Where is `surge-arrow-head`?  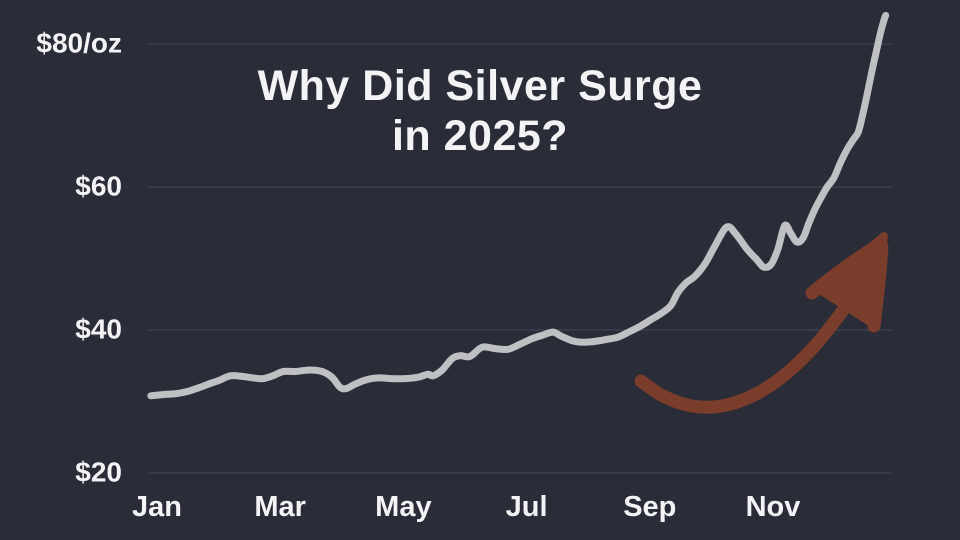 surge-arrow-head is located at coordinates (852, 279).